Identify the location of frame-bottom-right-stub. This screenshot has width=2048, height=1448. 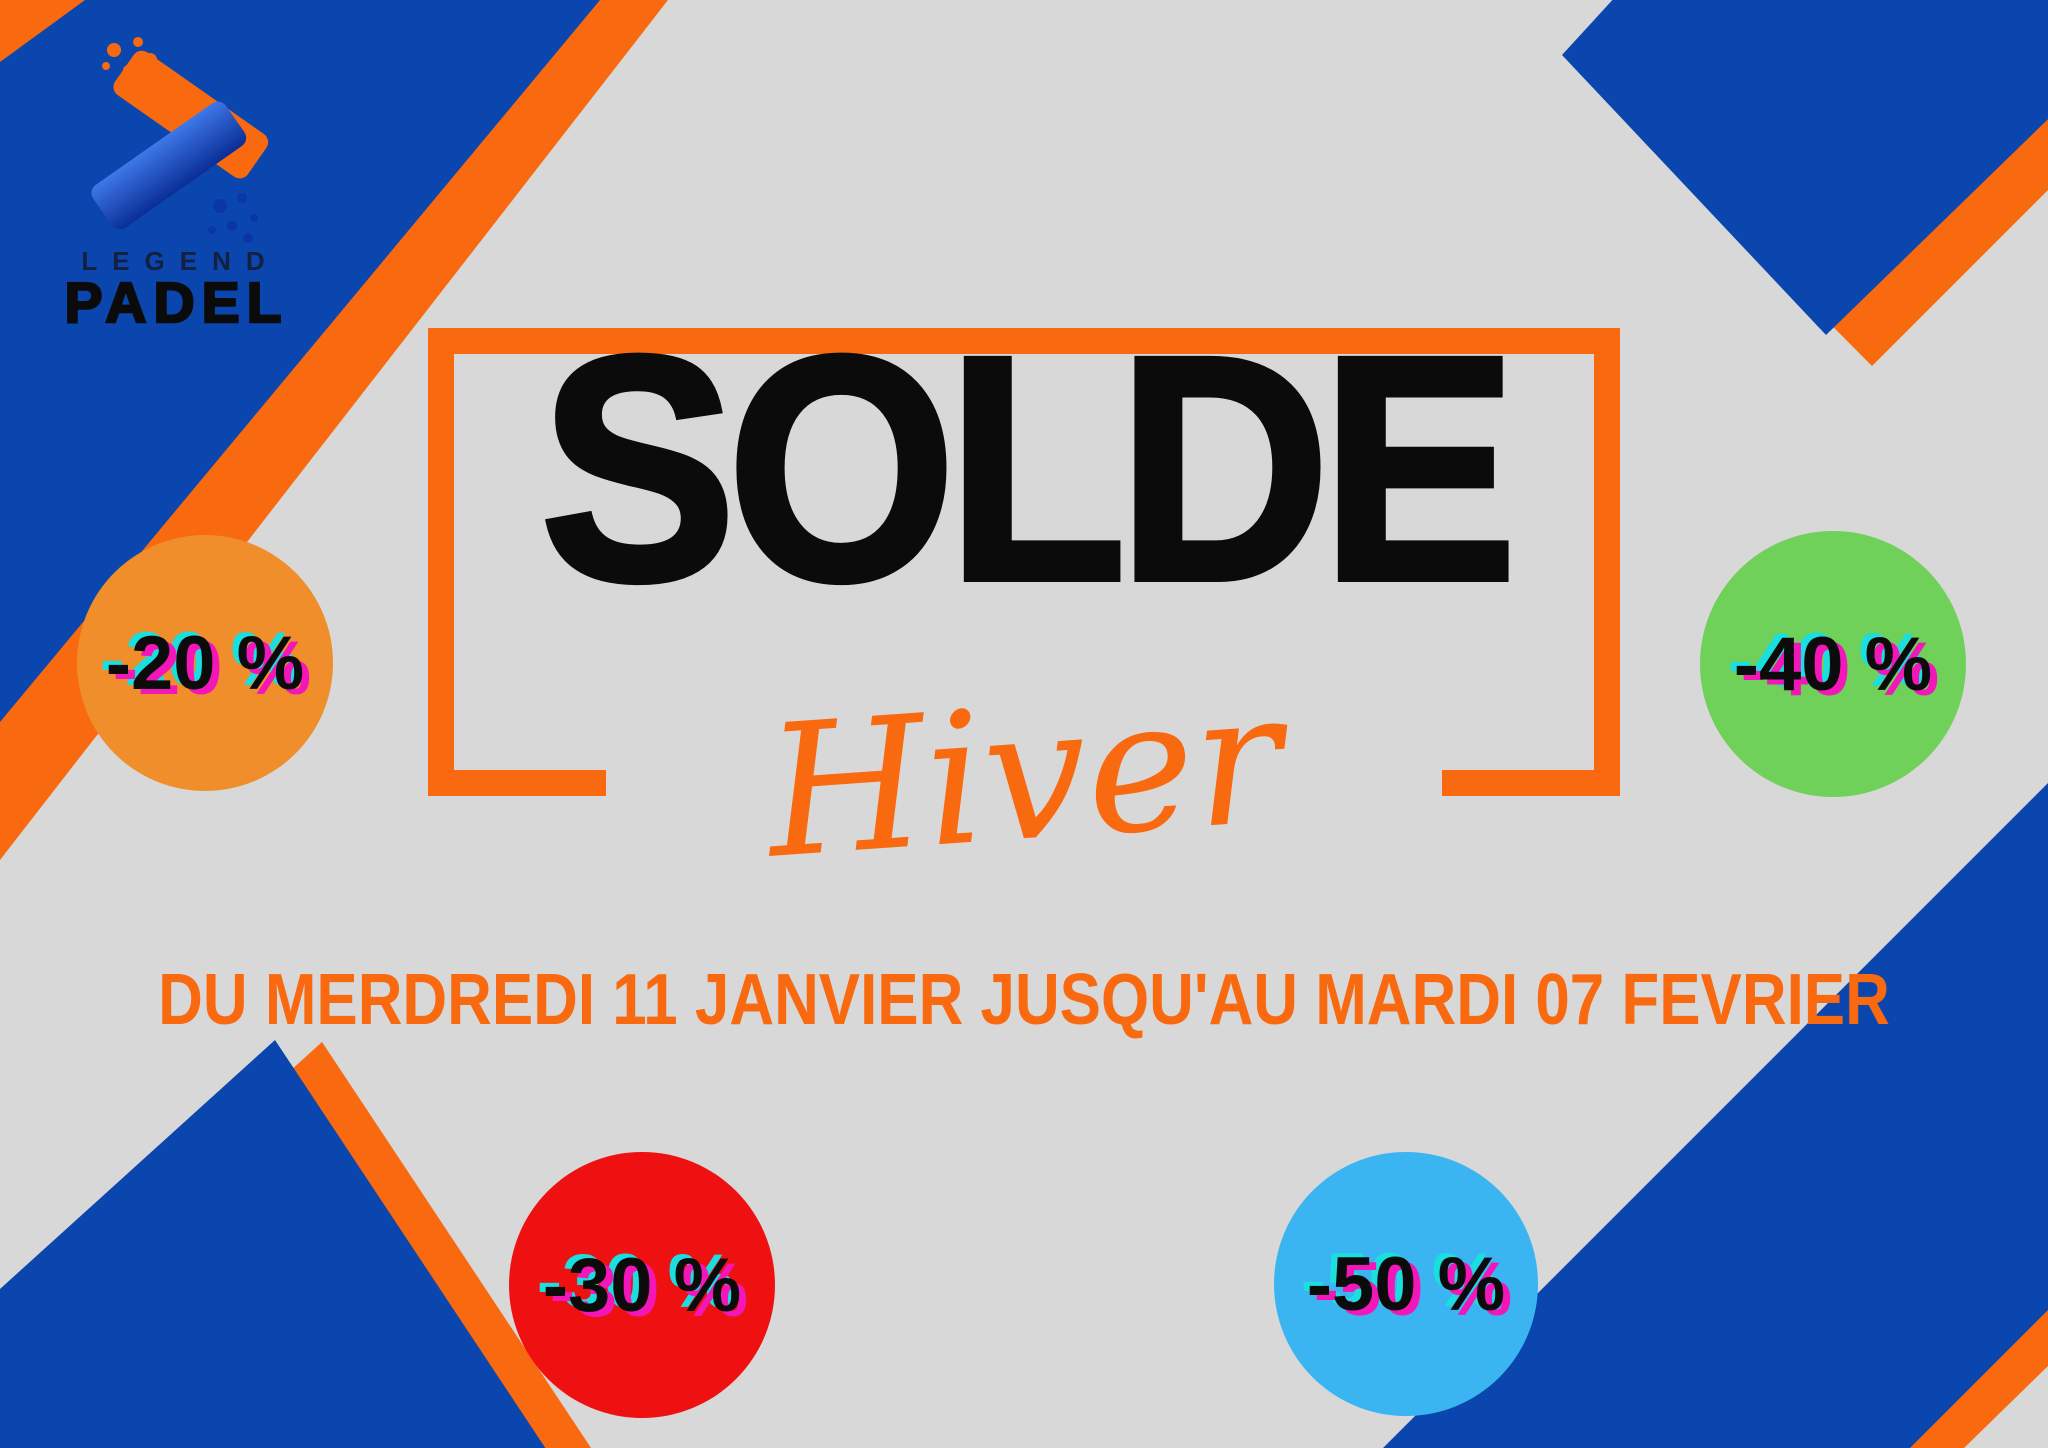
(1518, 783).